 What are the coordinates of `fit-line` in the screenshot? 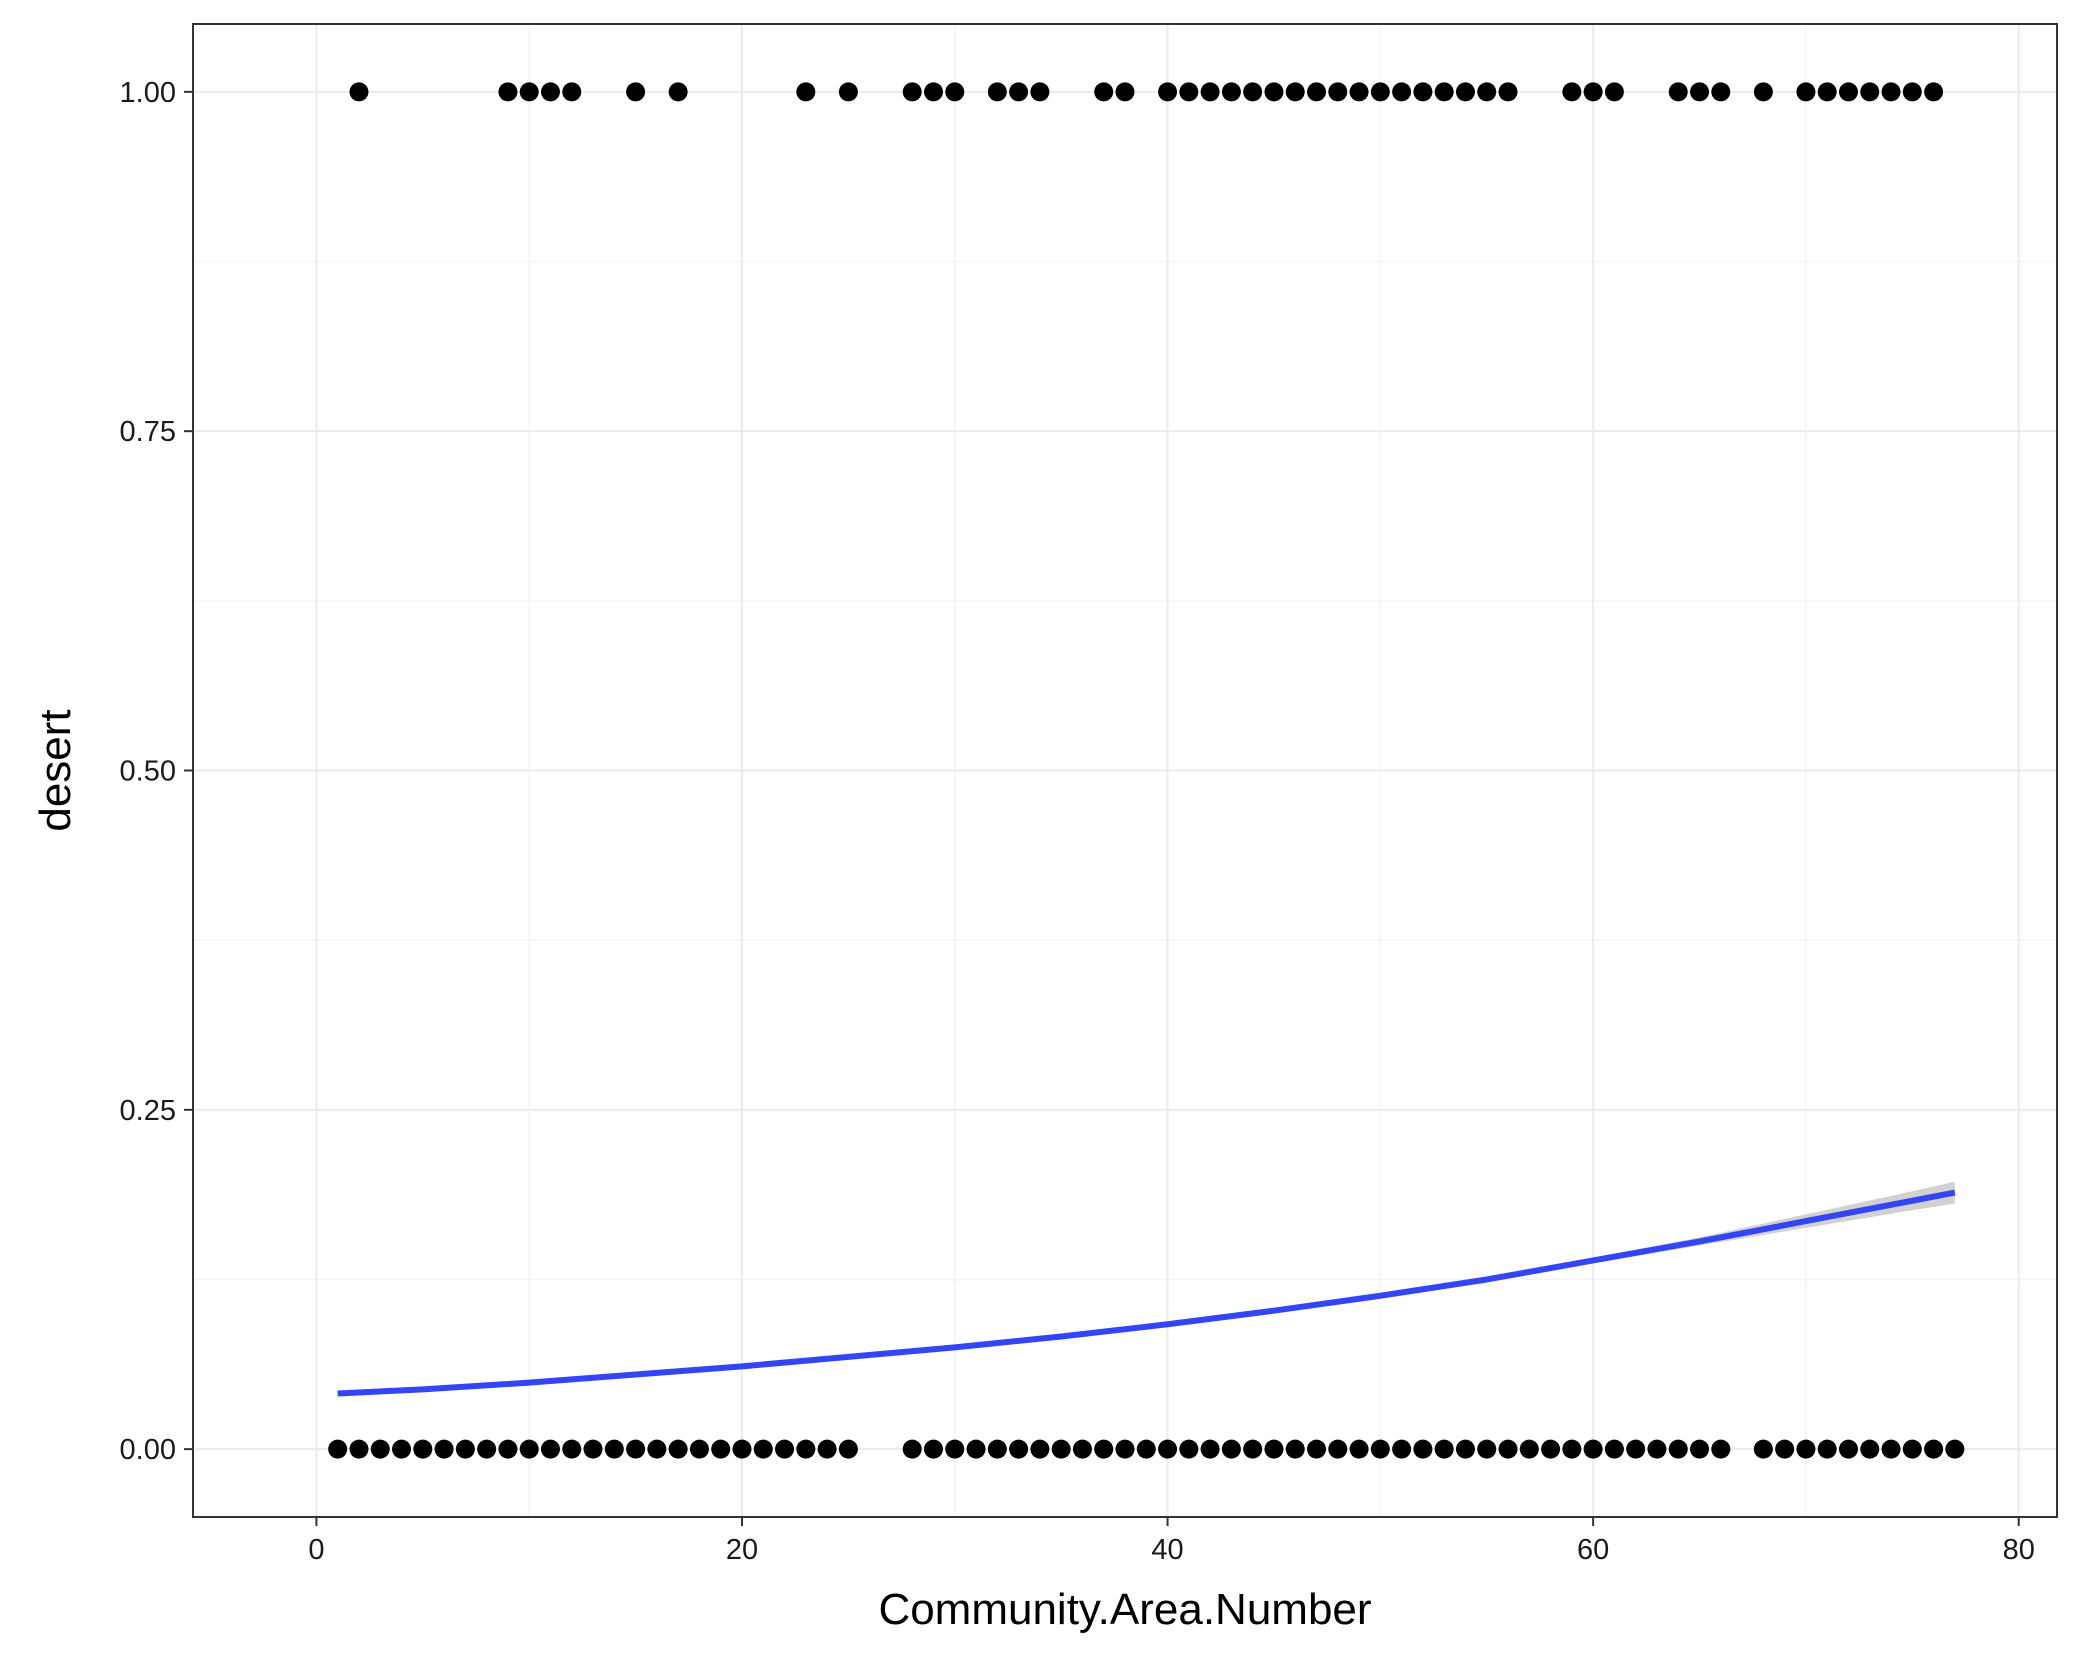 It's located at (1146, 1293).